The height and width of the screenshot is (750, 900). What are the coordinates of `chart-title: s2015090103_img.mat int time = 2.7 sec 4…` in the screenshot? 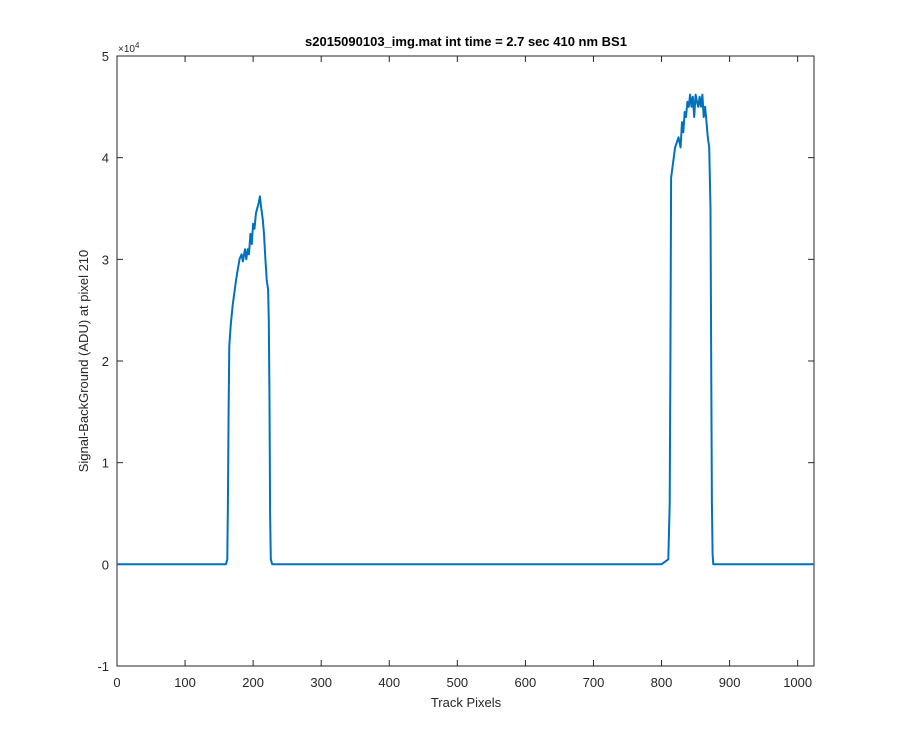 It's located at (466, 41).